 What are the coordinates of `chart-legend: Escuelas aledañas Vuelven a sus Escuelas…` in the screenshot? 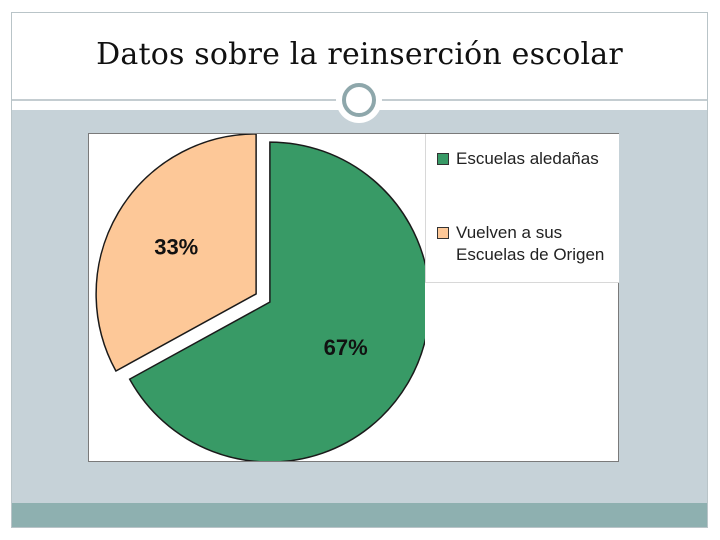 It's located at (522, 208).